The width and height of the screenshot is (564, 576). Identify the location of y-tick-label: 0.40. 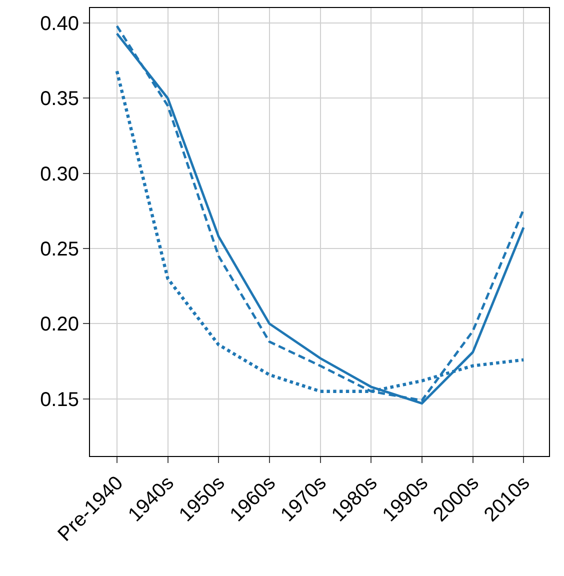
(59, 24).